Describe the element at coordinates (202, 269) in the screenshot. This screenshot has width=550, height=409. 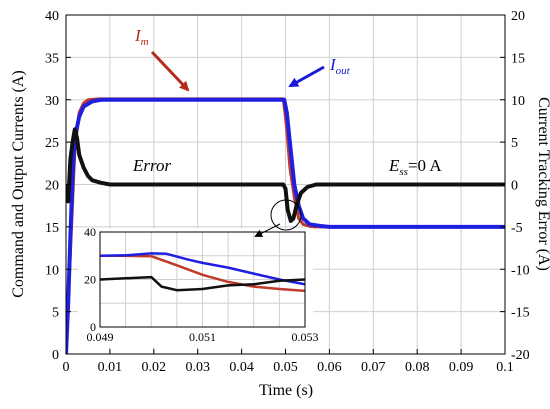
I see `inset-series-line-iout` at that location.